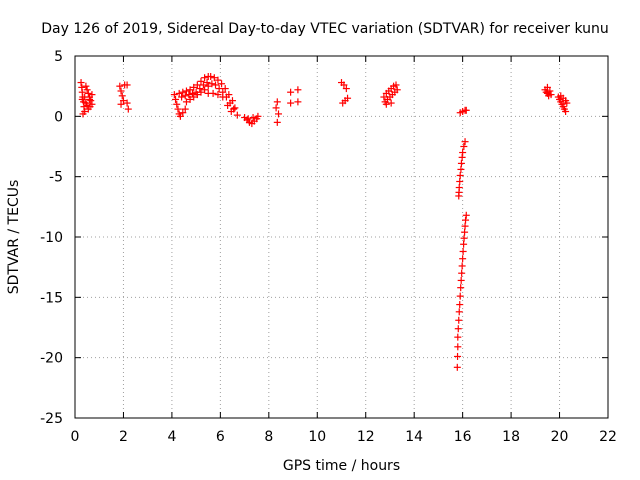 This screenshot has width=640, height=480. Describe the element at coordinates (463, 437) in the screenshot. I see `x-tick-label: 16` at that location.